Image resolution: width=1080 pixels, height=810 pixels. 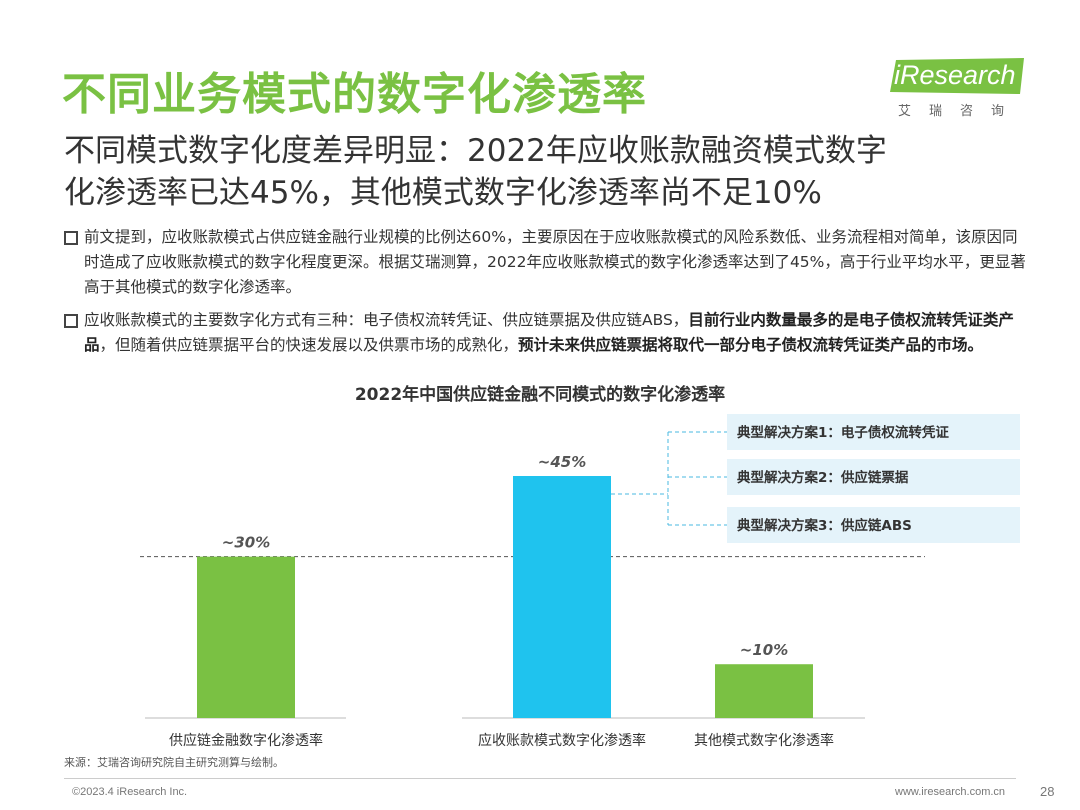 I want to click on category-label-3: 其他模式数字化渗透率, so click(x=764, y=740).